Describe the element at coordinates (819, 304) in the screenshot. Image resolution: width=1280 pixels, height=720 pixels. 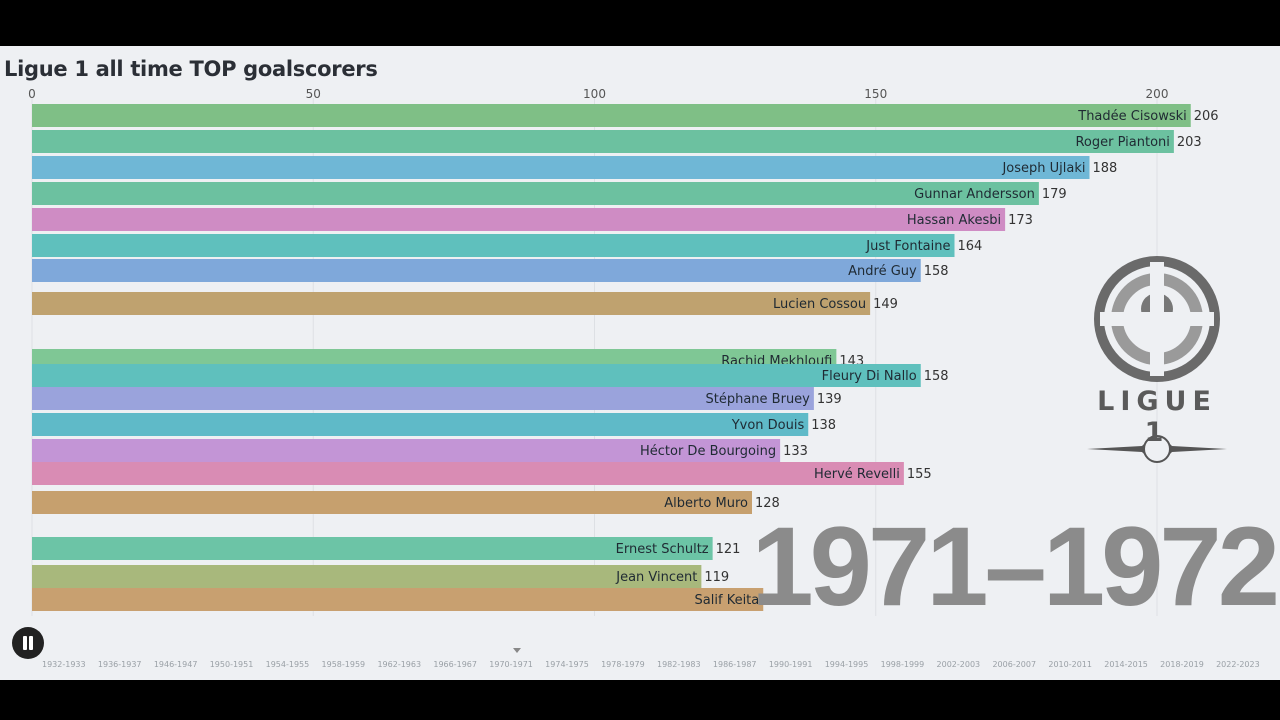
I see `bar-name-label: Lucien Cossou` at that location.